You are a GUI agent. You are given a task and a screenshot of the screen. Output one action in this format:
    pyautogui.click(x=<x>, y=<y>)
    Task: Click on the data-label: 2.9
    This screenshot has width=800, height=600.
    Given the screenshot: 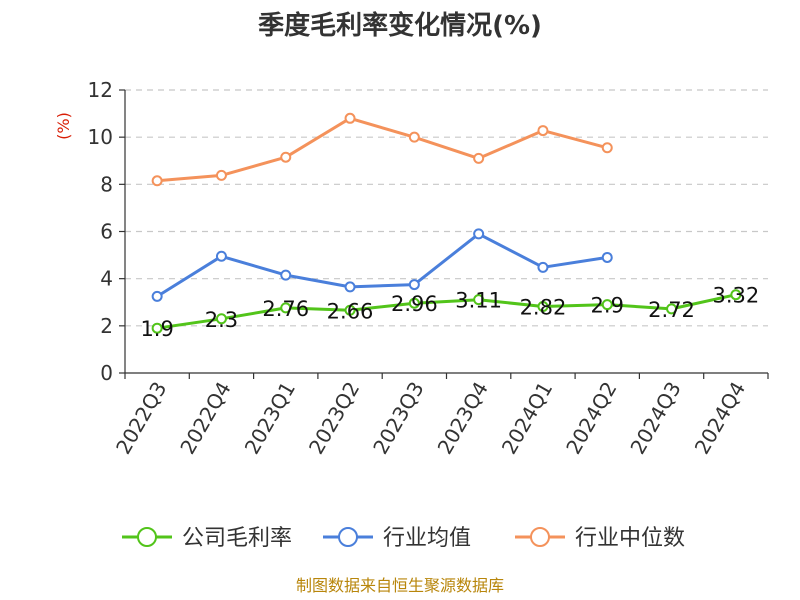 What is the action you would take?
    pyautogui.click(x=607, y=306)
    